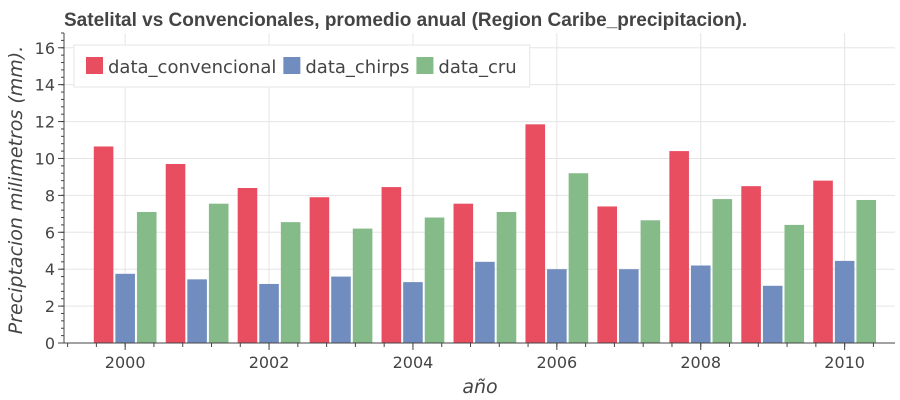 This screenshot has height=400, width=900. What do you see at coordinates (94, 65) in the screenshot?
I see `legend-swatch-data-convencional` at bounding box center [94, 65].